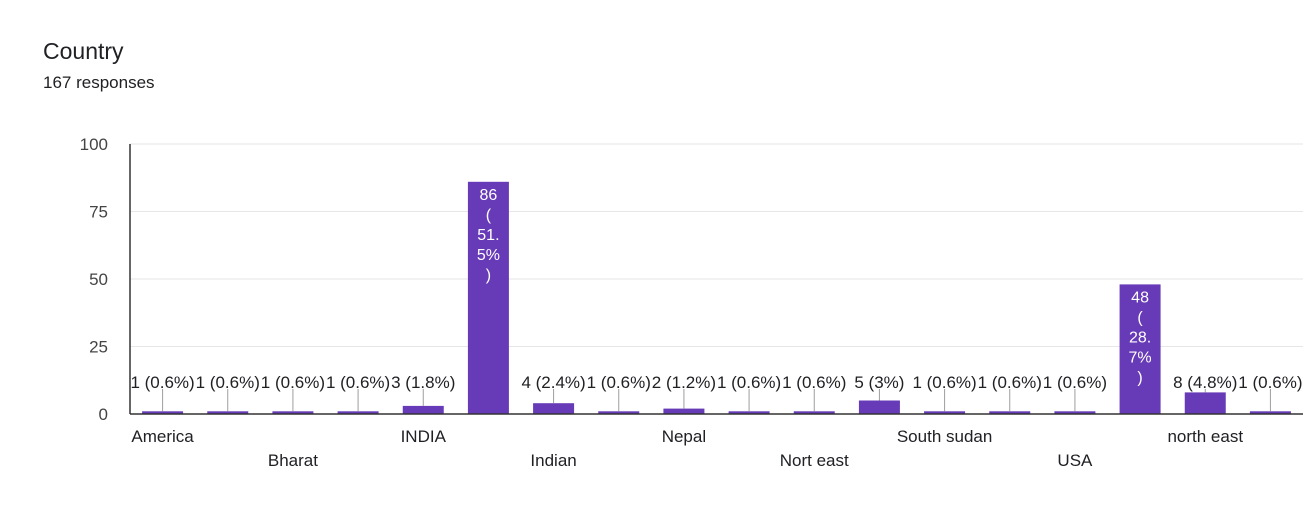  I want to click on y-tick-label: 100, so click(94, 144).